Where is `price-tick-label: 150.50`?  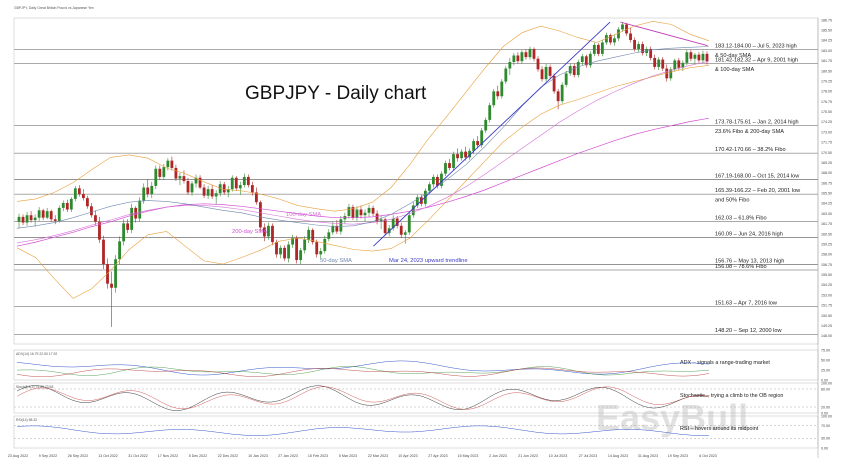 price-tick-label: 150.50 is located at coordinates (826, 316).